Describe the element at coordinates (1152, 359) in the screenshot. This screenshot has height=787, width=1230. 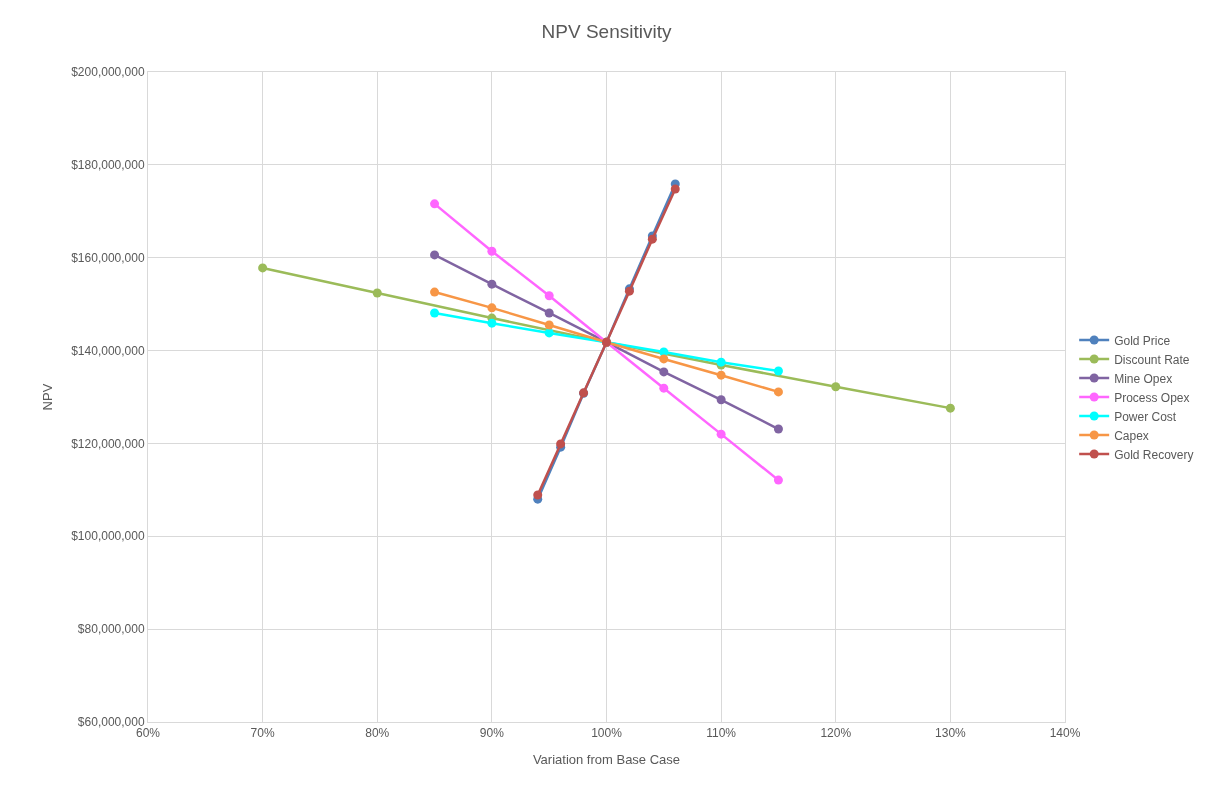
I see `legend-label: Discount Rate` at that location.